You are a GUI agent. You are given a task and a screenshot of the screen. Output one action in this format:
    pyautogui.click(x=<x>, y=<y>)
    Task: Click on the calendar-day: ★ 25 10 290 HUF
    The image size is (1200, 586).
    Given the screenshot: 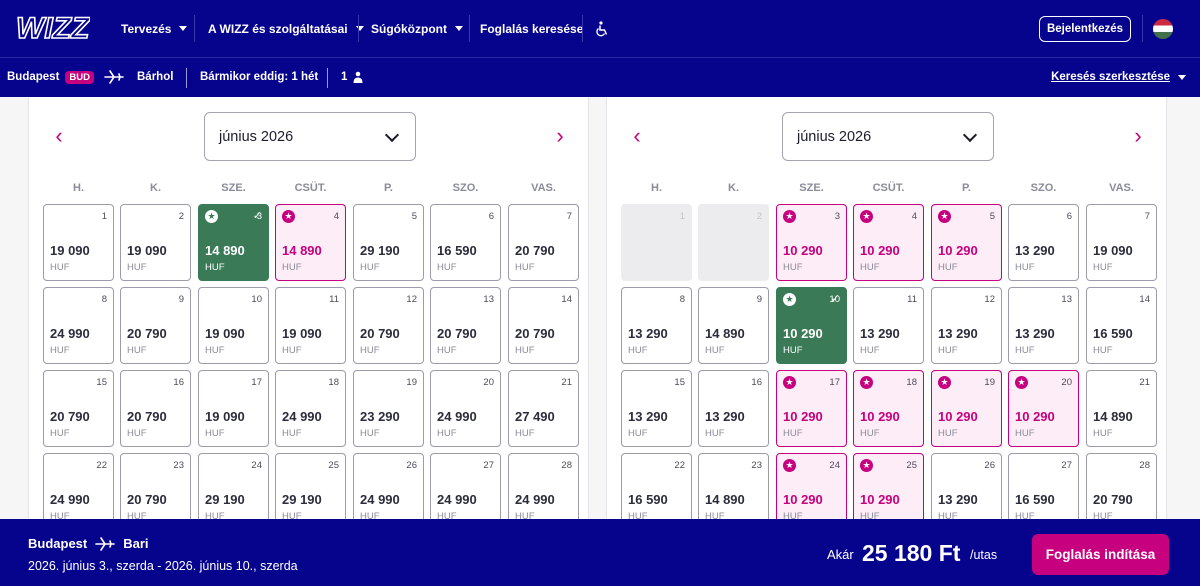 What is the action you would take?
    pyautogui.click(x=888, y=486)
    